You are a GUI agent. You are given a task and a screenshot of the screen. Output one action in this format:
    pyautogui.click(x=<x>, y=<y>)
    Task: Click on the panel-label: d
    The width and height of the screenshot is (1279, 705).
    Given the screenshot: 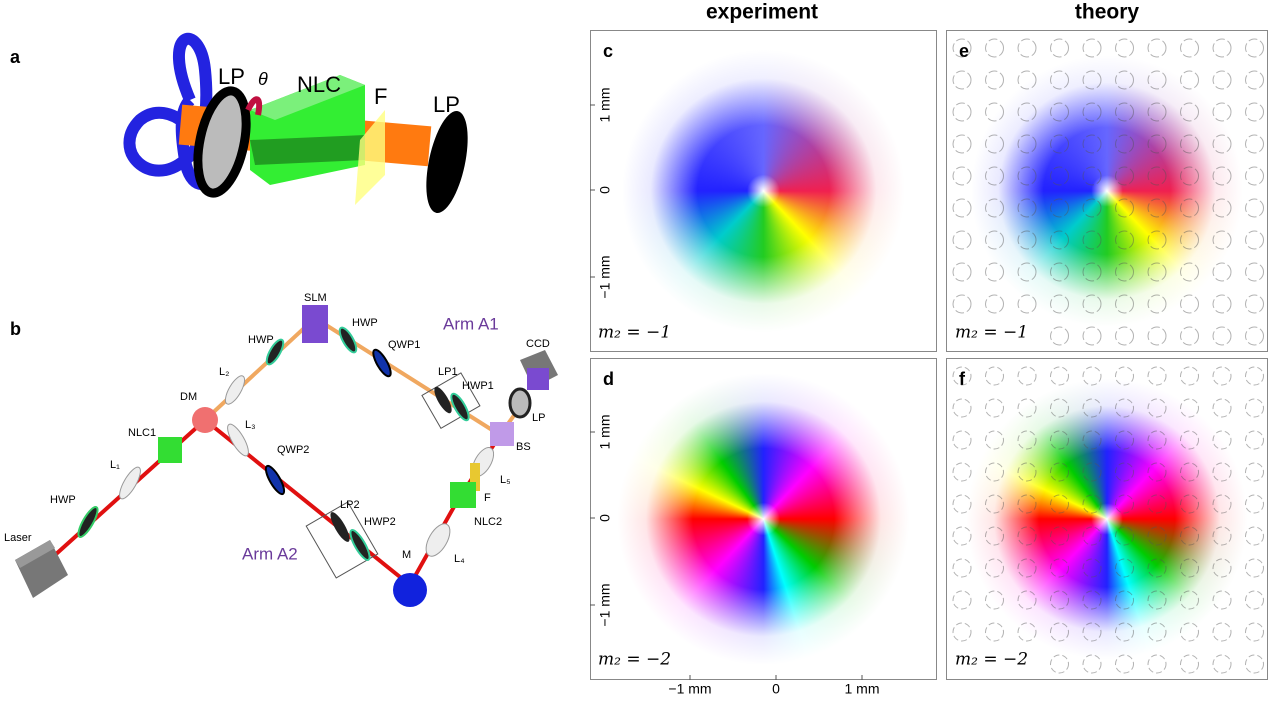 What is the action you would take?
    pyautogui.click(x=608, y=379)
    